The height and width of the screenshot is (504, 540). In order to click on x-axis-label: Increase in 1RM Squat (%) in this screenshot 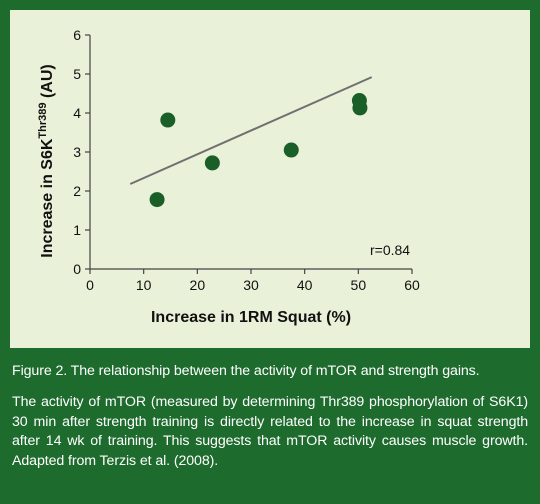, I will do `click(251, 317)`.